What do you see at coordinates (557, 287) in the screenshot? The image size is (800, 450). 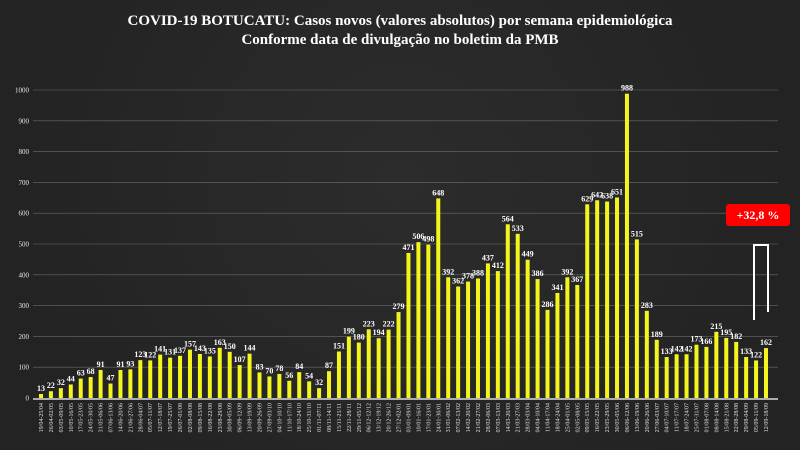 I see `data-label: 341` at bounding box center [557, 287].